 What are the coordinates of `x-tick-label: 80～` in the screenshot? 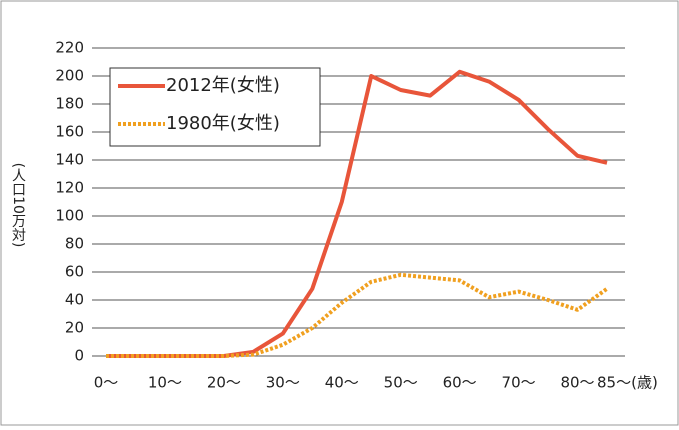 It's located at (577, 383).